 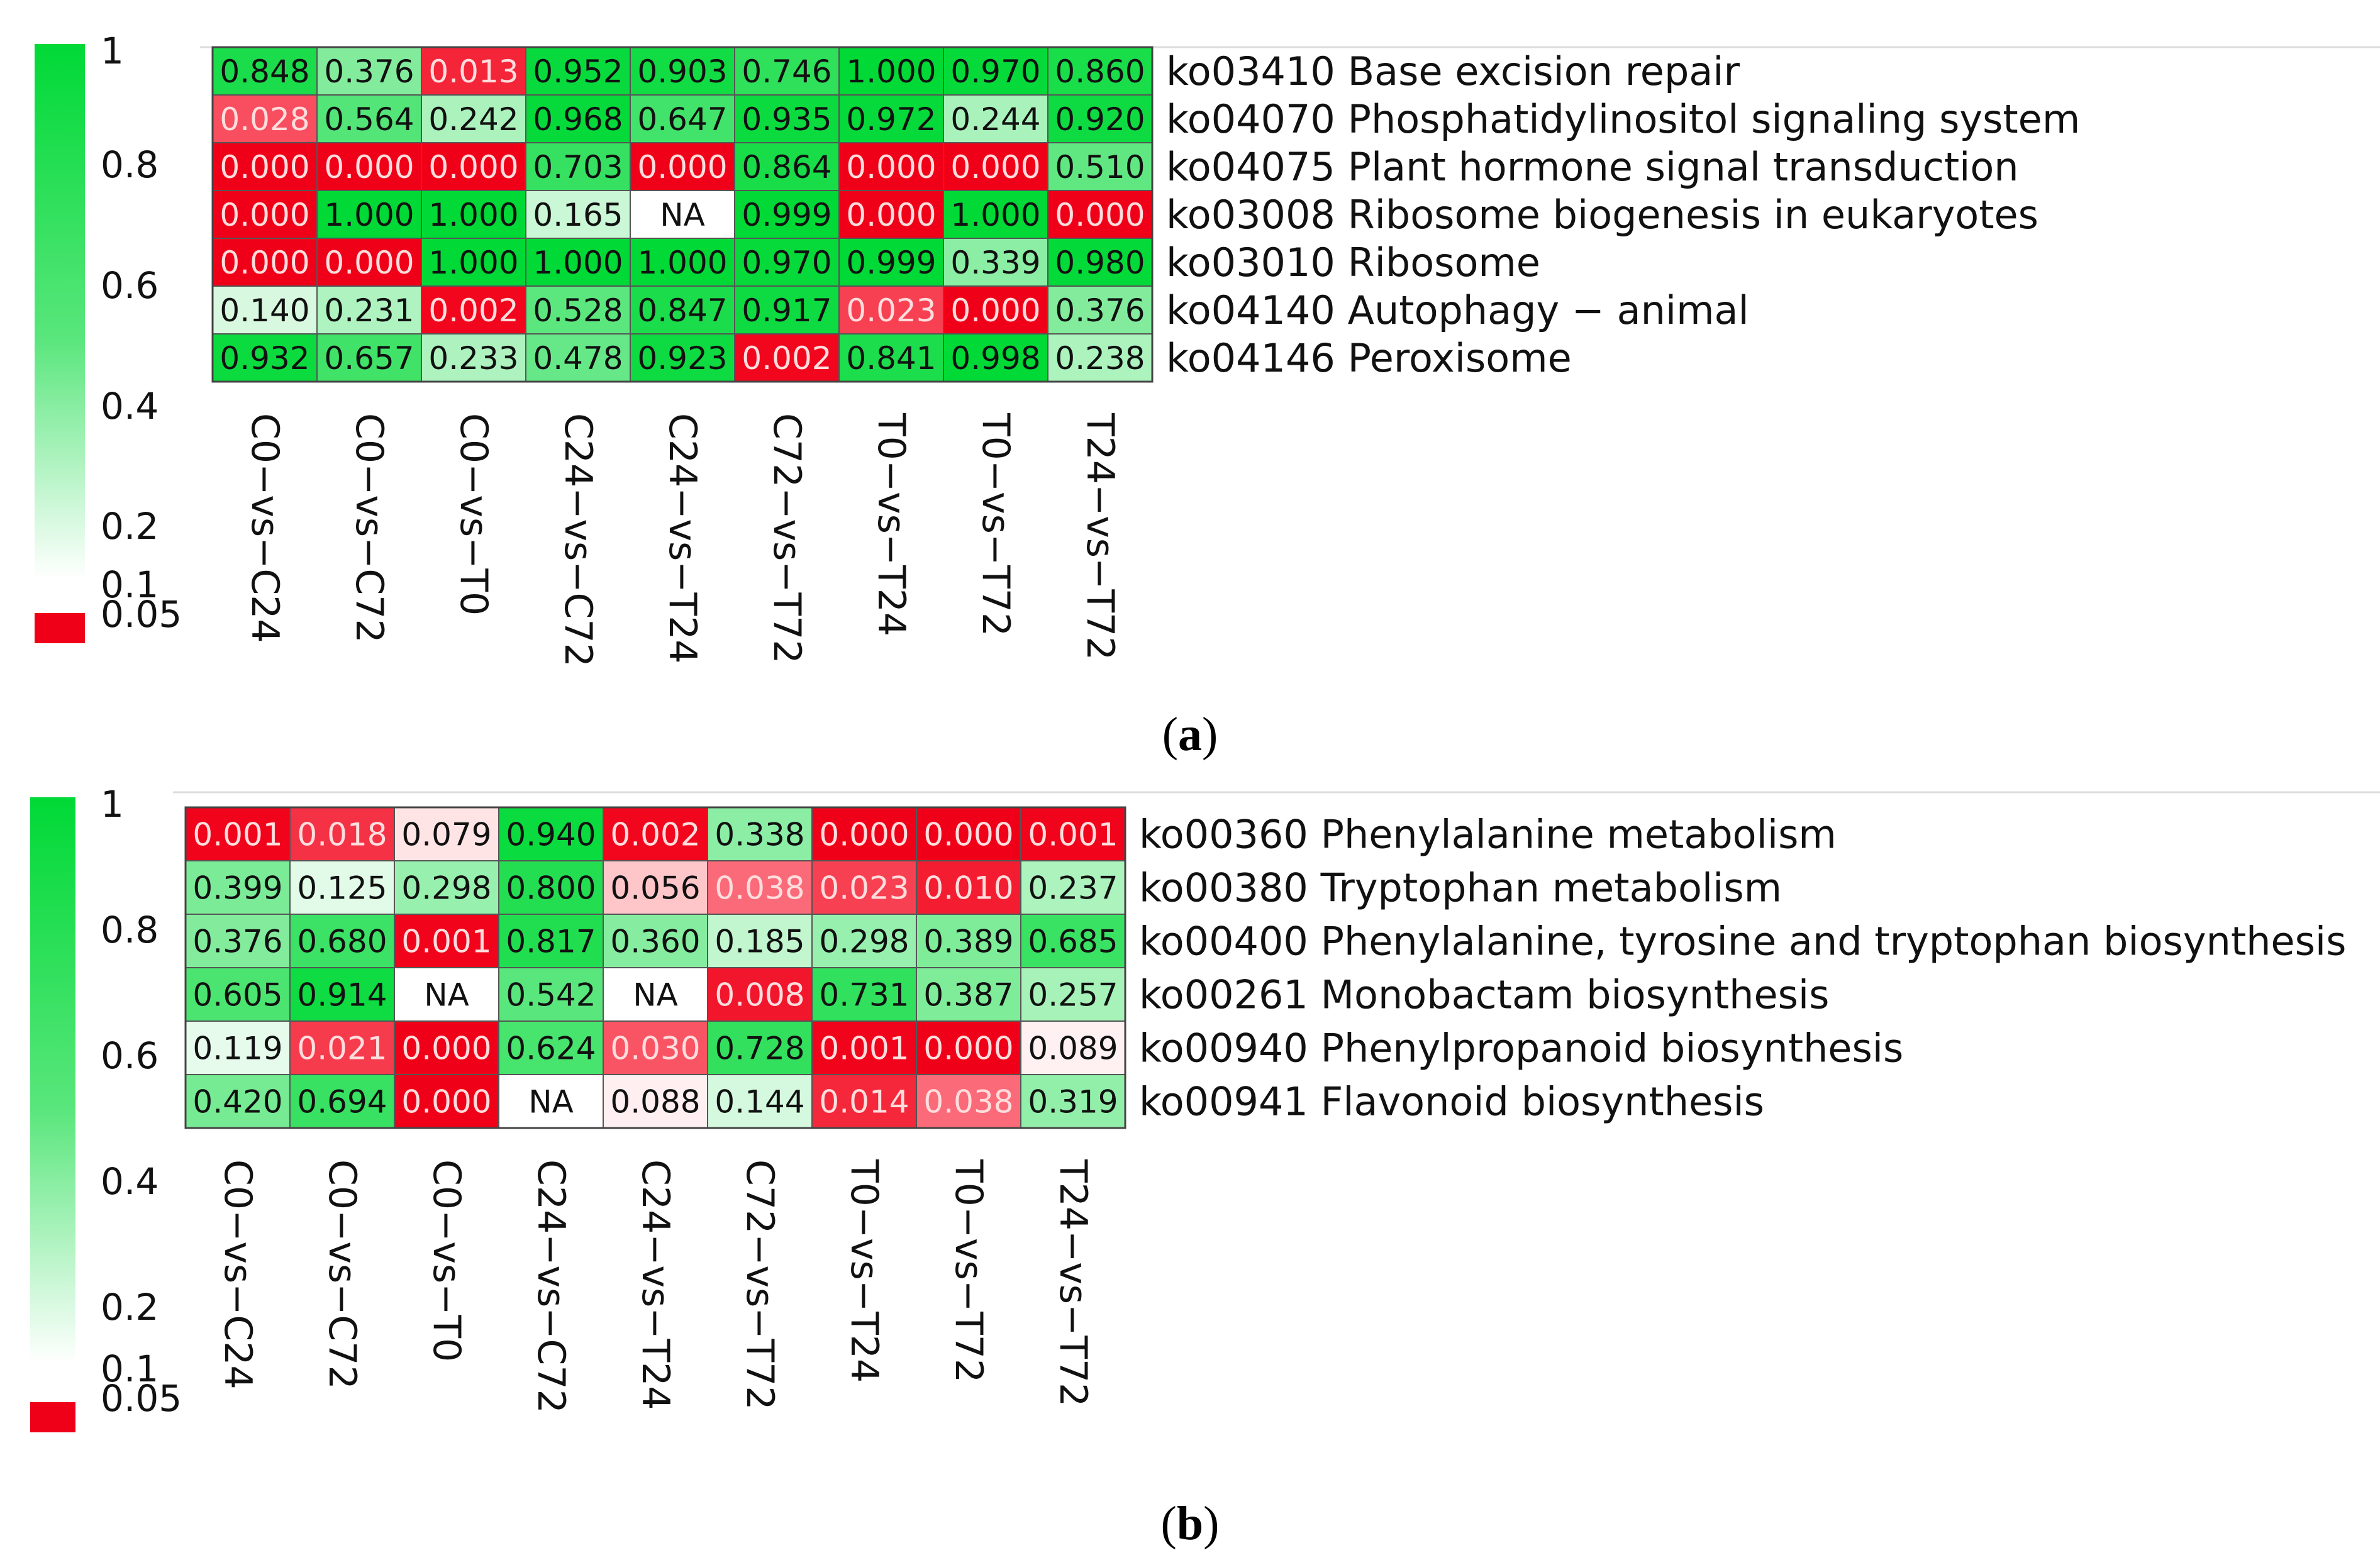 I want to click on cell-value: 0.860, so click(x=1100, y=71).